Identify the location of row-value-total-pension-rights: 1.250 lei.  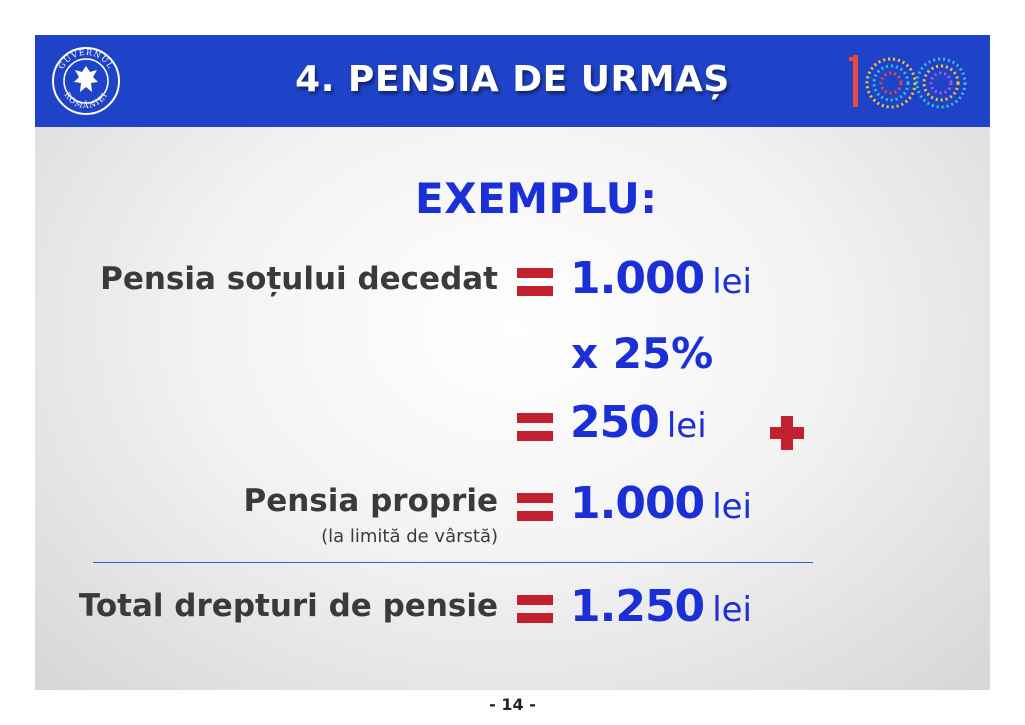
(661, 606).